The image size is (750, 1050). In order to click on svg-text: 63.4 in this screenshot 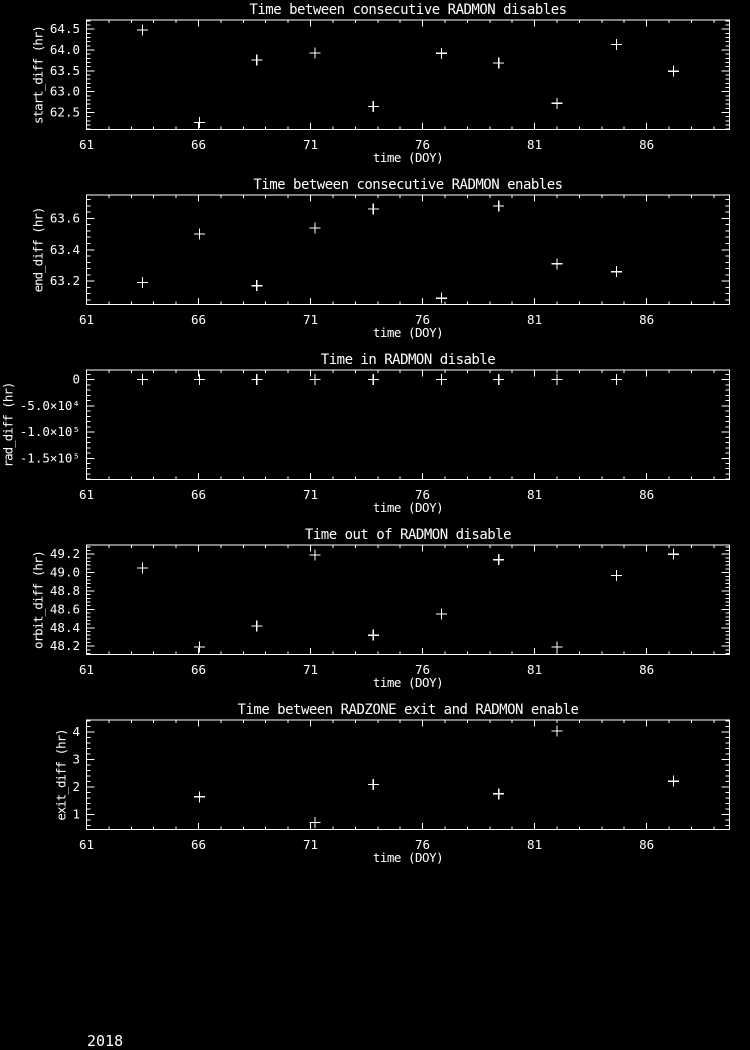, I will do `click(65, 249)`.